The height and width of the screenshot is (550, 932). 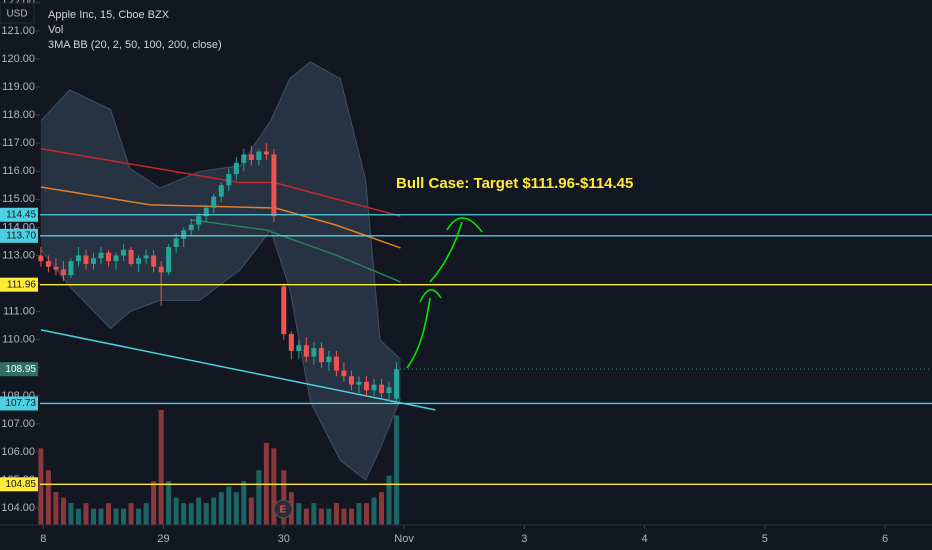 What do you see at coordinates (55, 30) in the screenshot?
I see `volume-label: Vol` at bounding box center [55, 30].